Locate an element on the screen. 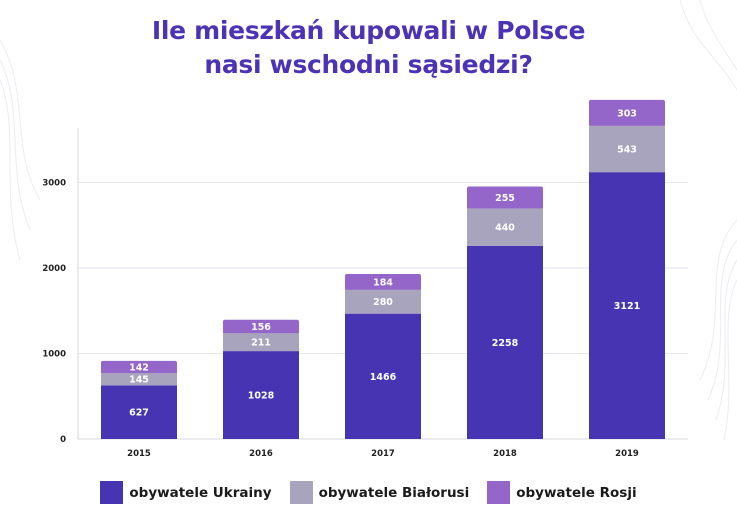 Image resolution: width=737 pixels, height=526 pixels. data-label: 255 is located at coordinates (505, 198).